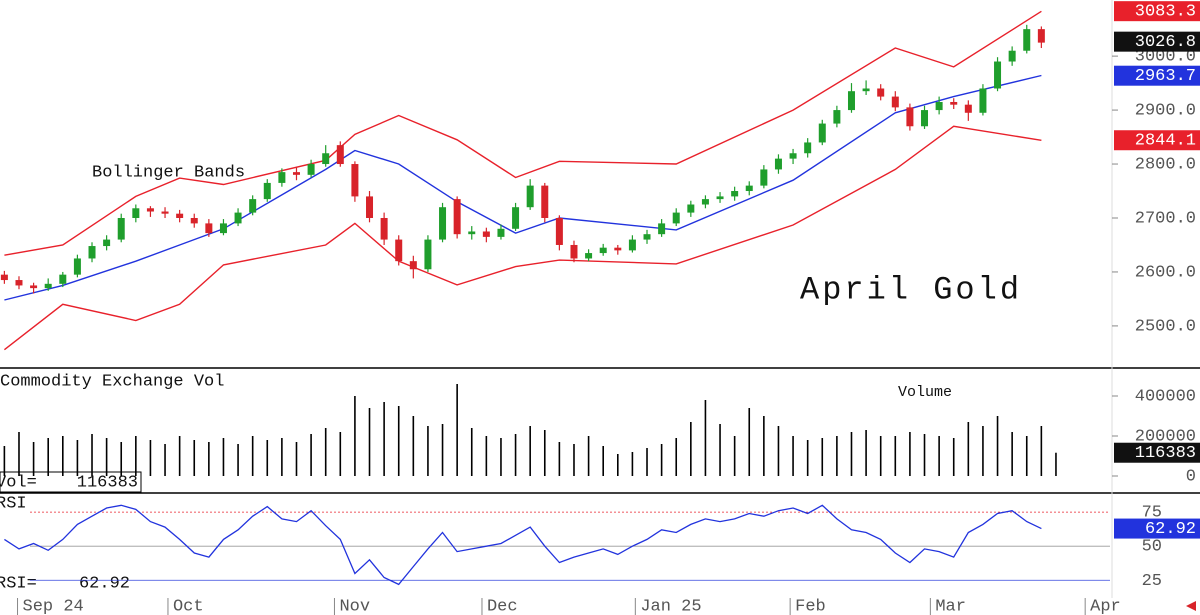 The image size is (1200, 615). I want to click on volume-readout-label: Vol=, so click(18, 482).